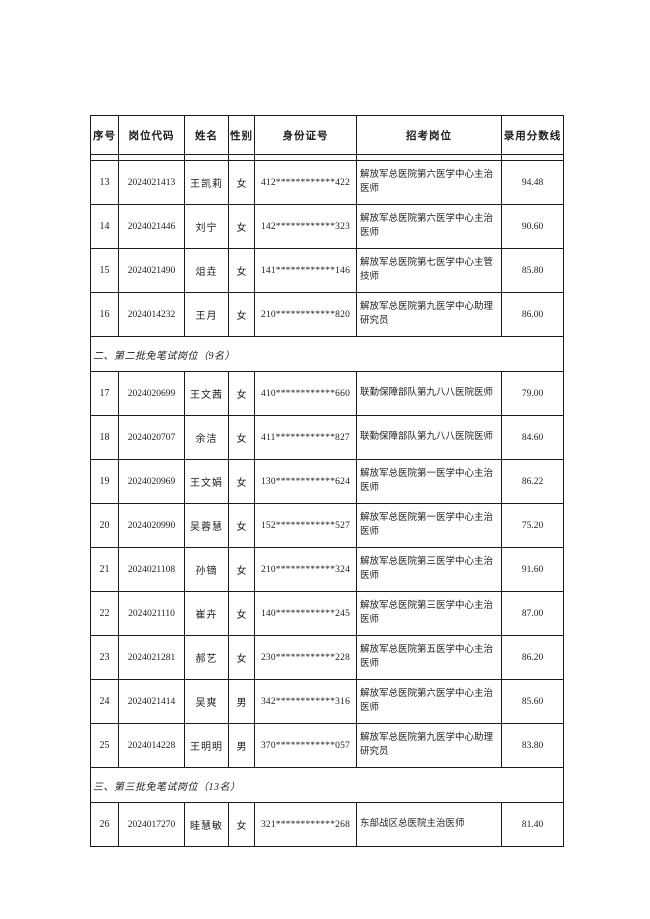 This screenshot has height=919, width=650. What do you see at coordinates (305, 393) in the screenshot?
I see `id-cell: 410************660` at bounding box center [305, 393].